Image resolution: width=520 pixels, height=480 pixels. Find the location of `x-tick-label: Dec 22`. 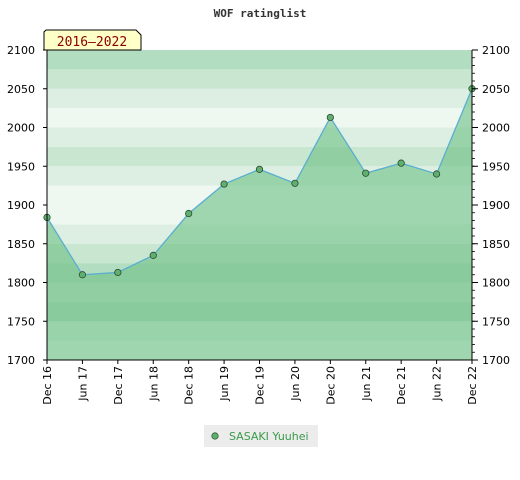

x-tick-label: Dec 22 is located at coordinates (472, 385).